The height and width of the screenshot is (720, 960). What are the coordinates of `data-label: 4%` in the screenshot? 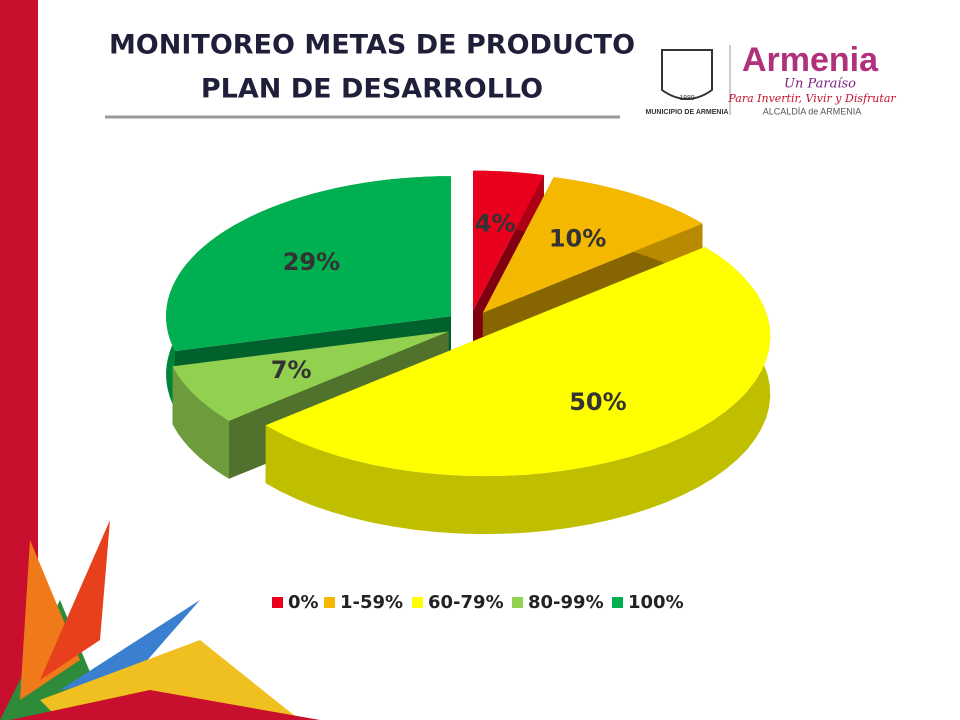 It's located at (495, 224).